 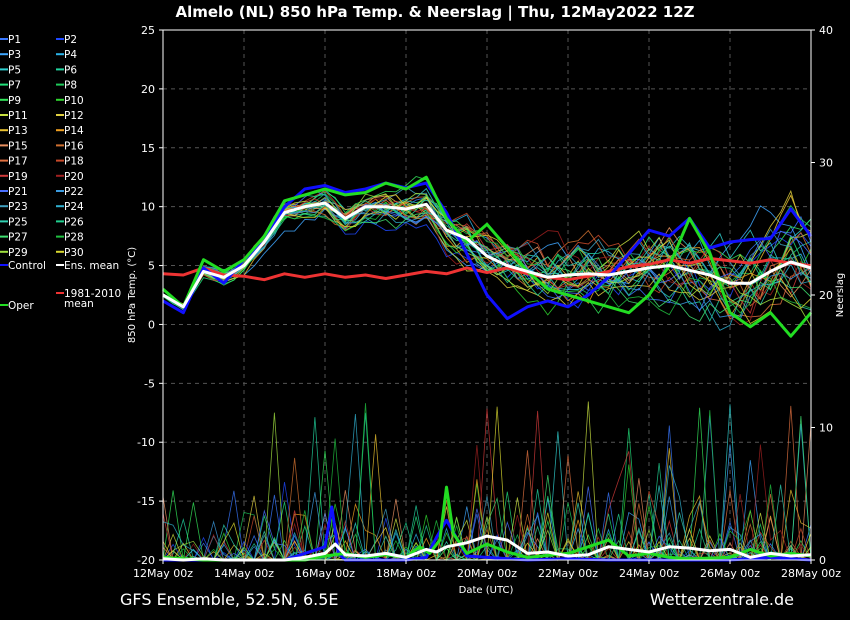 What do you see at coordinates (92, 294) in the screenshot?
I see `legend-label-climatology-line1: 1981-2010` at bounding box center [92, 294].